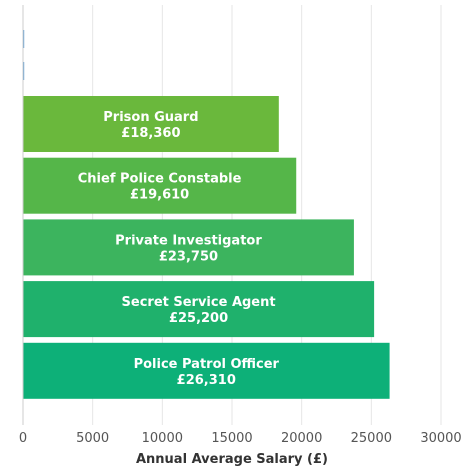 Image resolution: width=474 pixels, height=474 pixels. I want to click on x-tick-label: 10000, so click(162, 438).